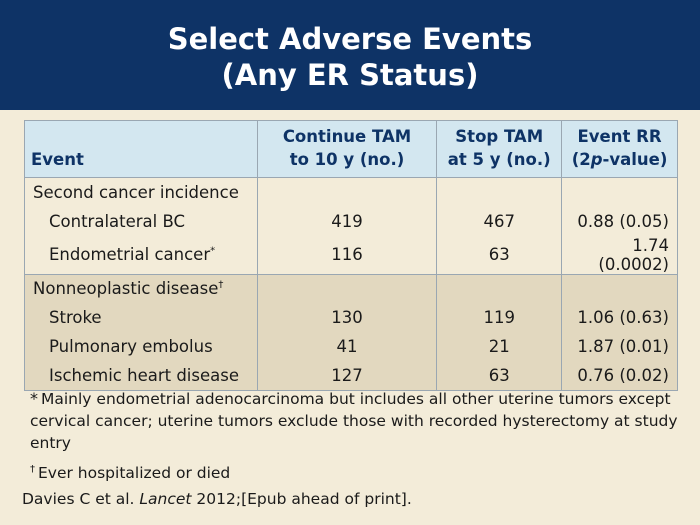  I want to click on table-row: Pulmonary embolus 41 21 1.87 (0.01), so click(351, 346).